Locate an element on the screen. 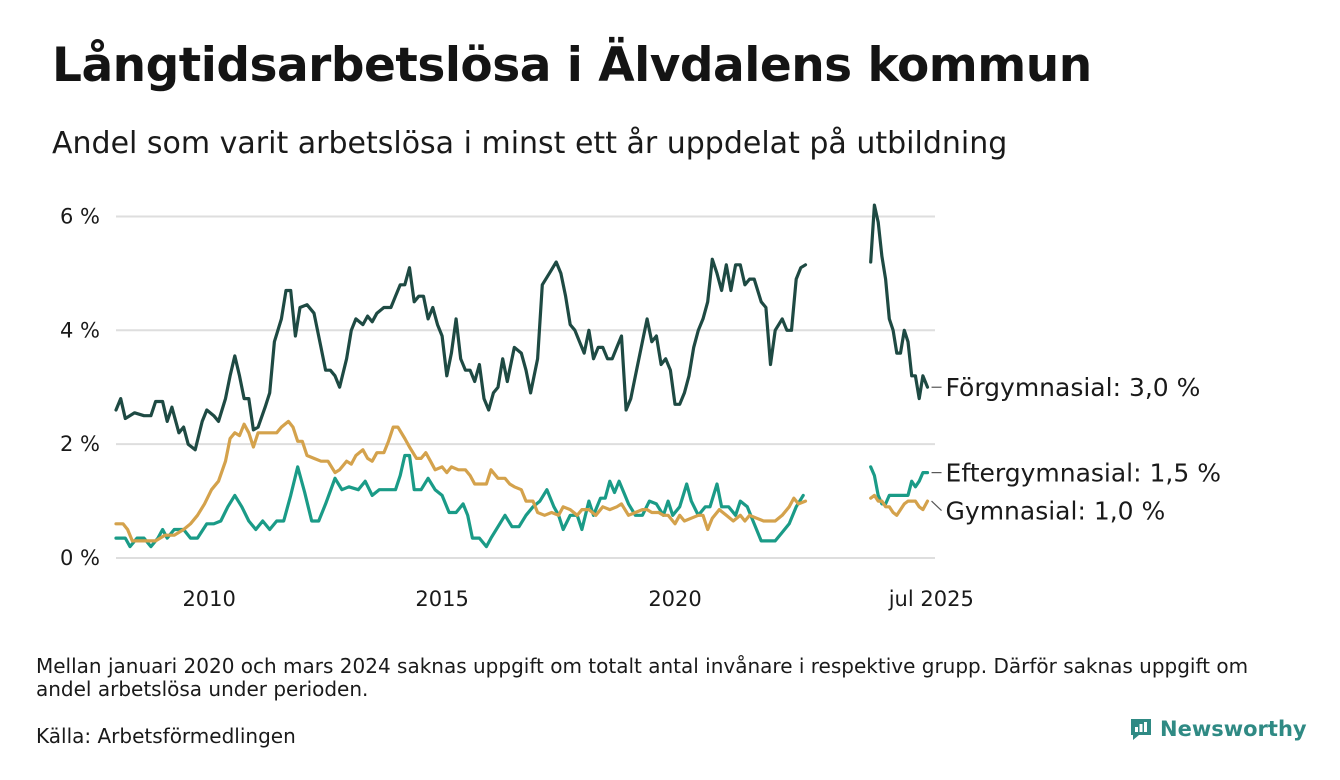 The height and width of the screenshot is (780, 1340). source-credit: Källa: Arbetsförmedlingen is located at coordinates (166, 736).